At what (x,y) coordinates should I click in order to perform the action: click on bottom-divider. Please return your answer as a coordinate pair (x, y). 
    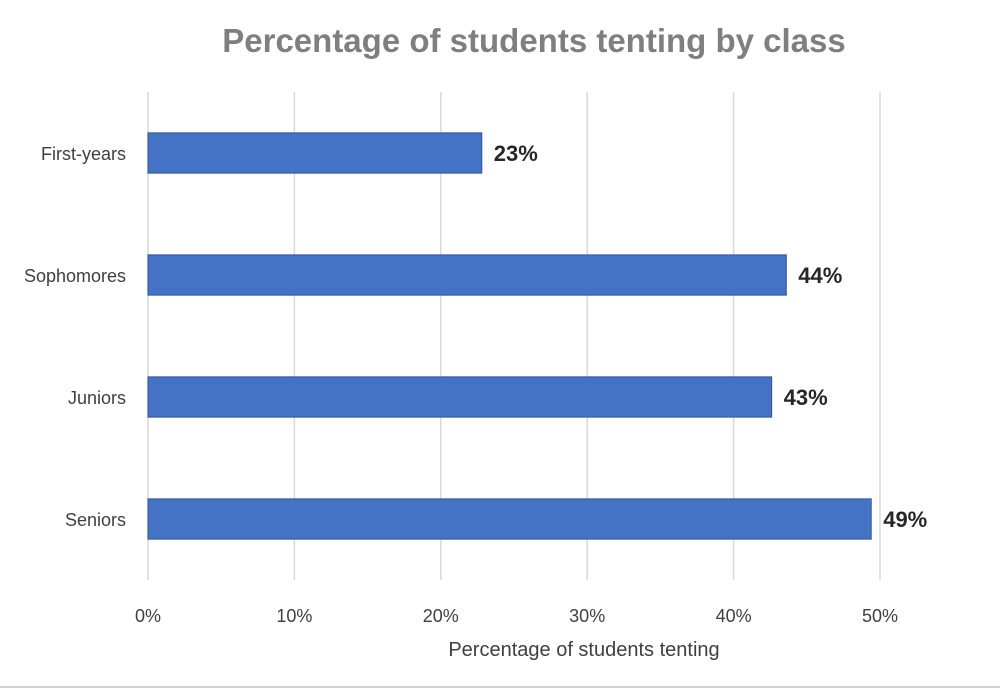
    Looking at the image, I should click on (500, 687).